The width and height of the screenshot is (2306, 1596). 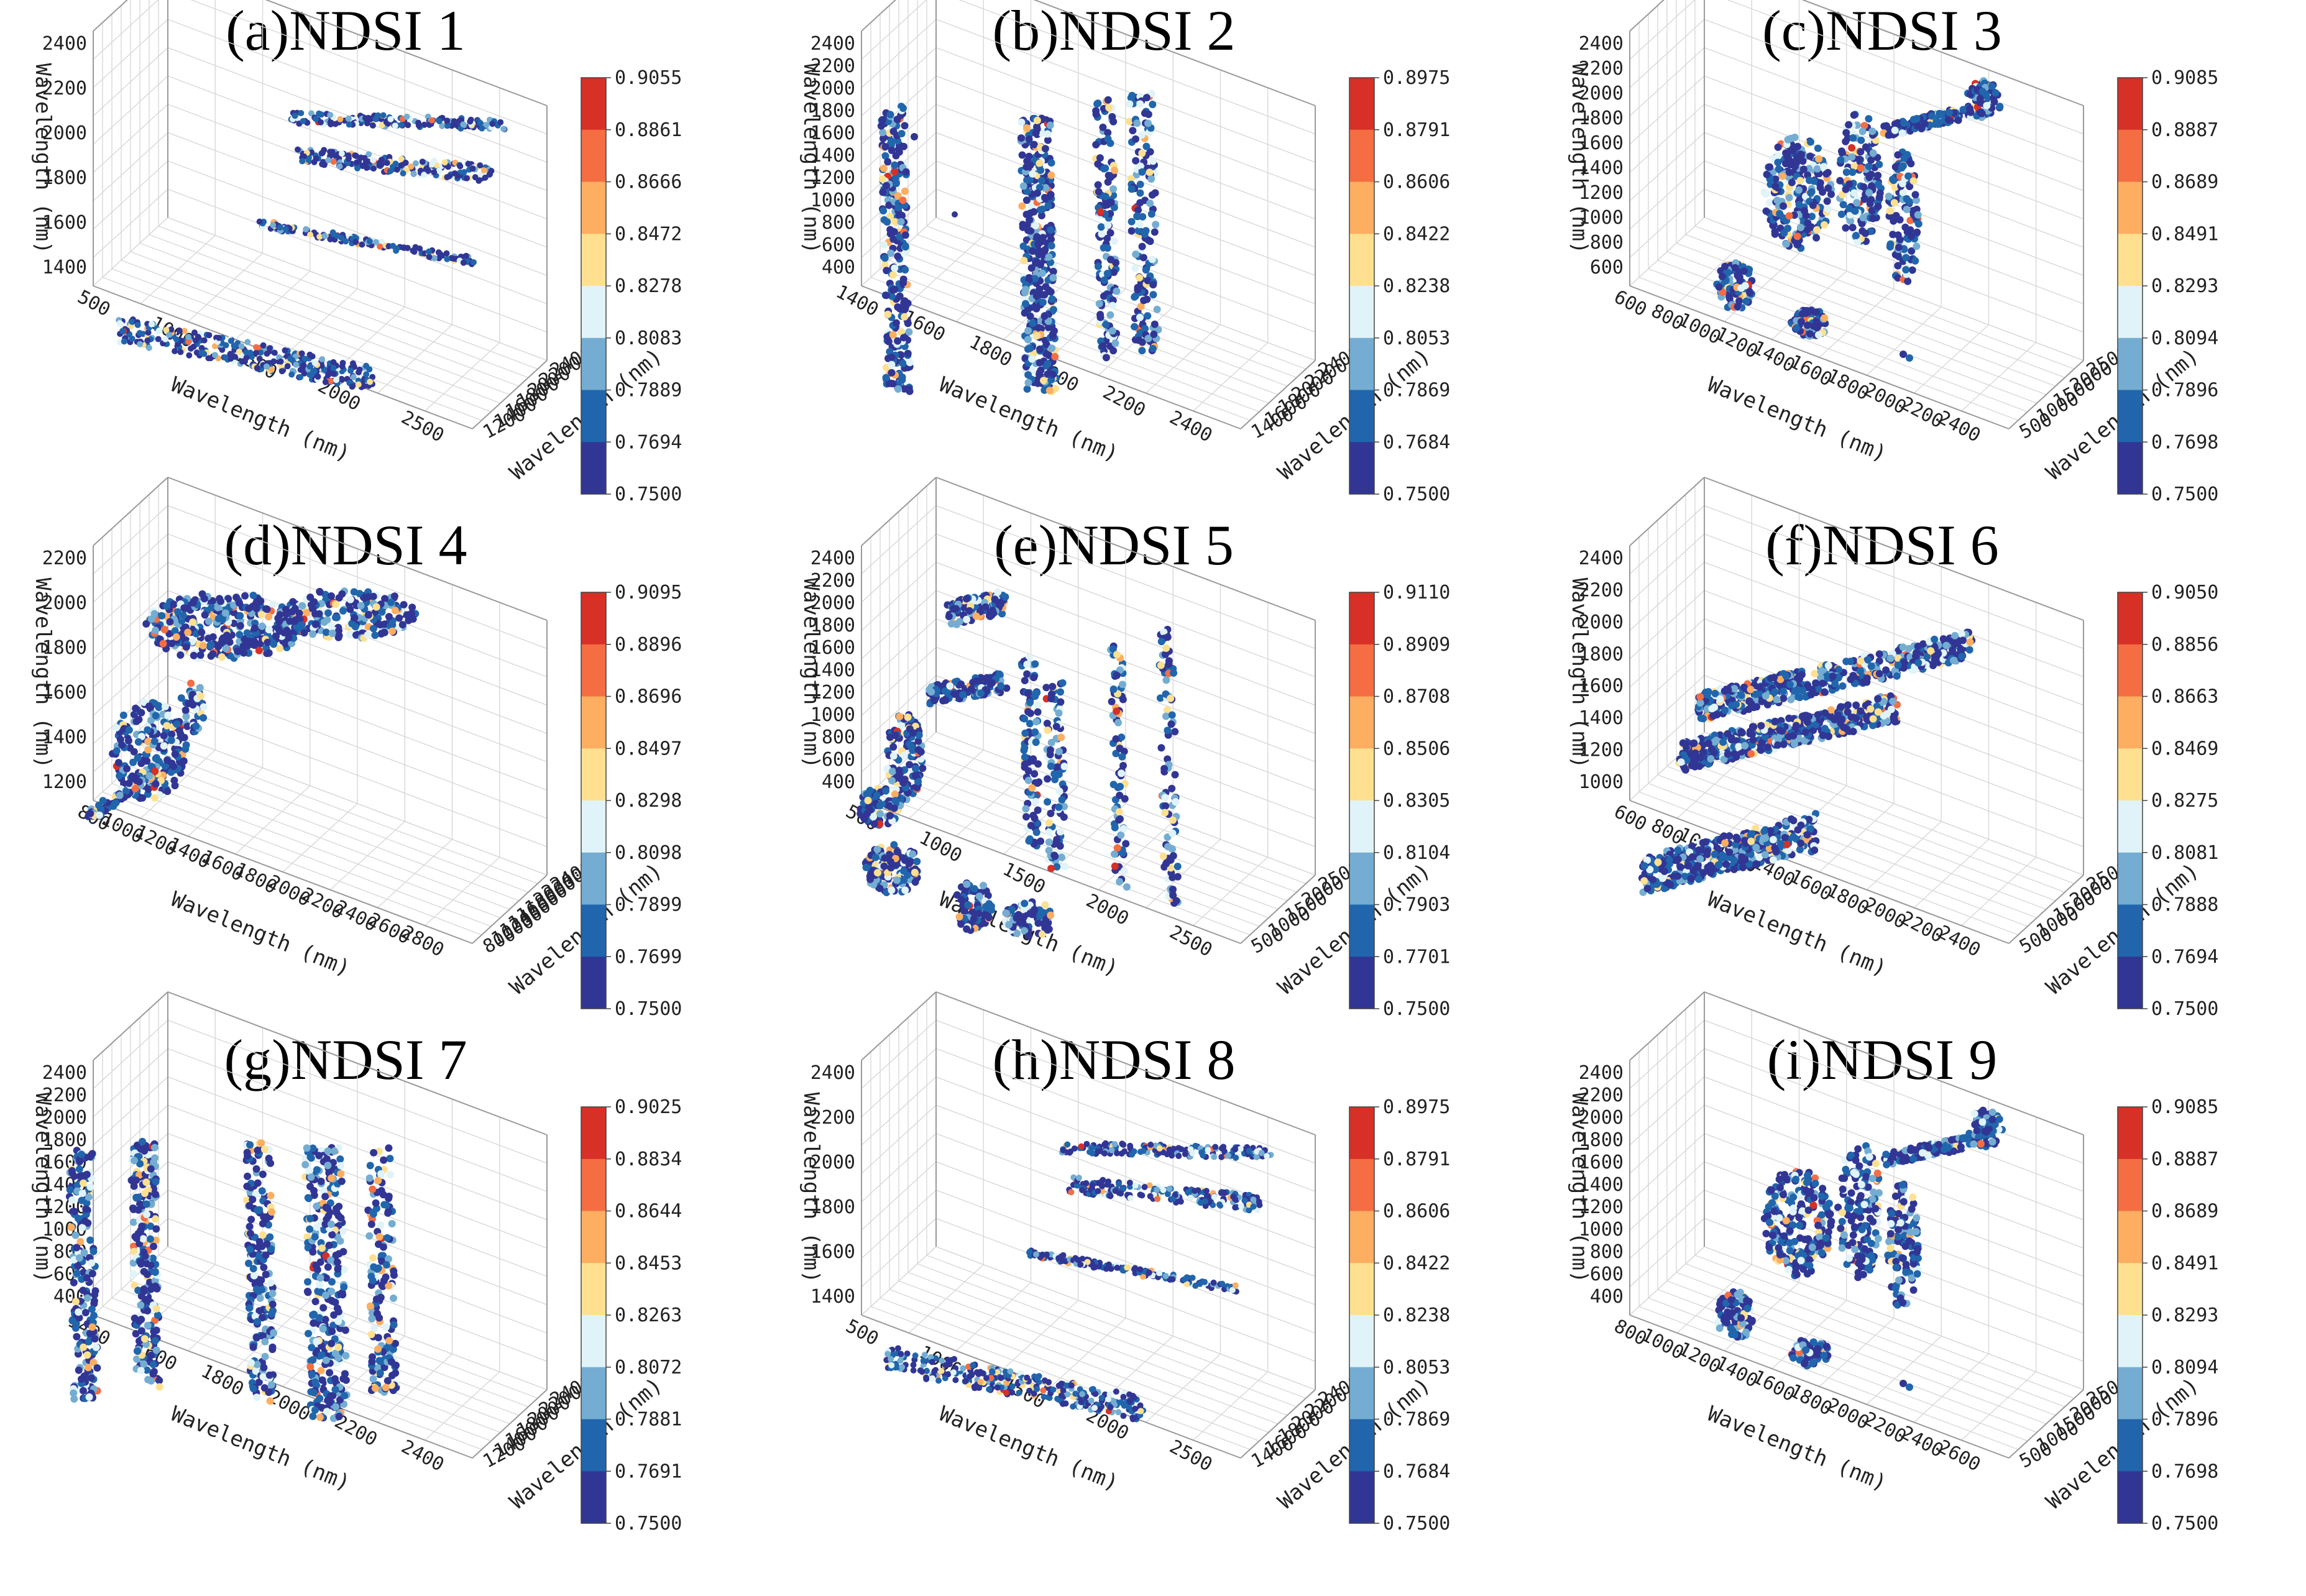 What do you see at coordinates (649, 801) in the screenshot?
I see `colorbar-tick-label: 0.8298` at bounding box center [649, 801].